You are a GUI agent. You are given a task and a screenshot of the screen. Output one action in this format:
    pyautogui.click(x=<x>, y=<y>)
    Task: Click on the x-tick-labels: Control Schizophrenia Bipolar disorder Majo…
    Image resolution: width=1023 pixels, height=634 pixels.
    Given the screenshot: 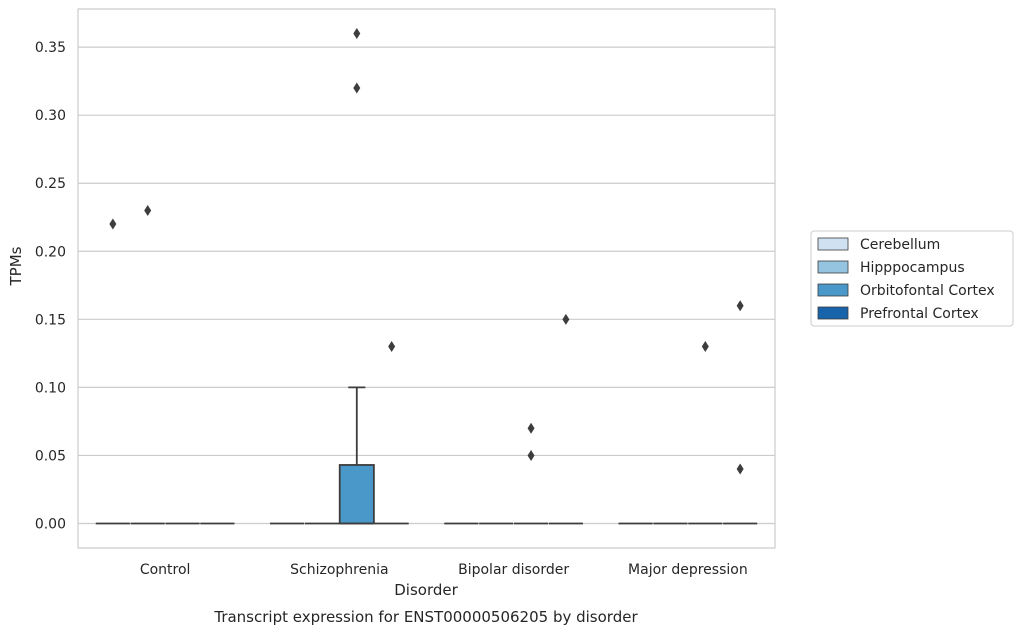 What is the action you would take?
    pyautogui.click(x=444, y=570)
    